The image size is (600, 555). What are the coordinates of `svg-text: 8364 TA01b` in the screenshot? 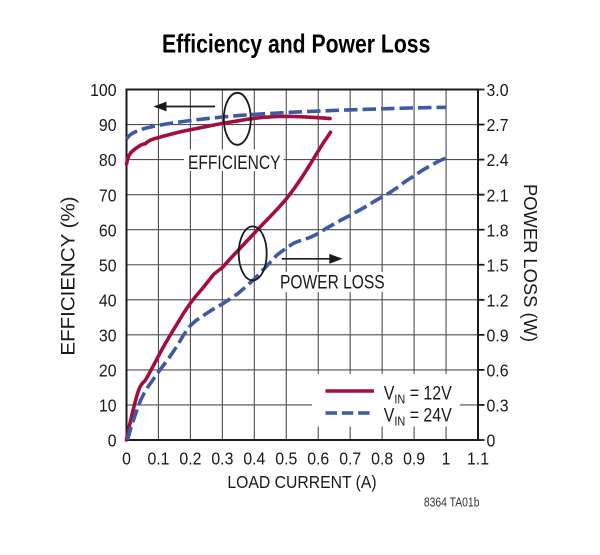 It's located at (452, 502).